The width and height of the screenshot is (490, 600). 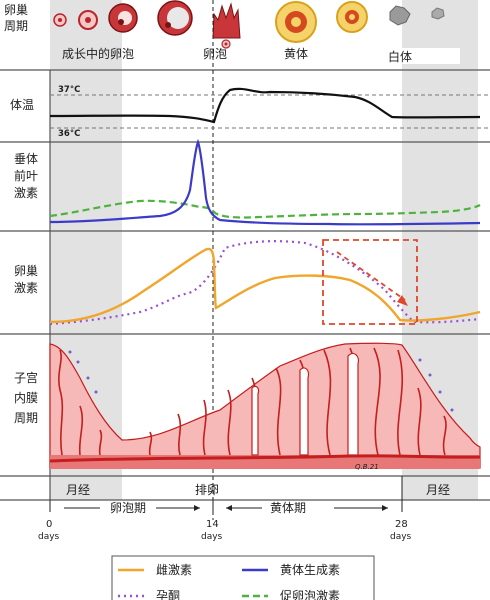 What do you see at coordinates (128, 508) in the screenshot?
I see `phase-label-follicular: 卵泡期` at bounding box center [128, 508].